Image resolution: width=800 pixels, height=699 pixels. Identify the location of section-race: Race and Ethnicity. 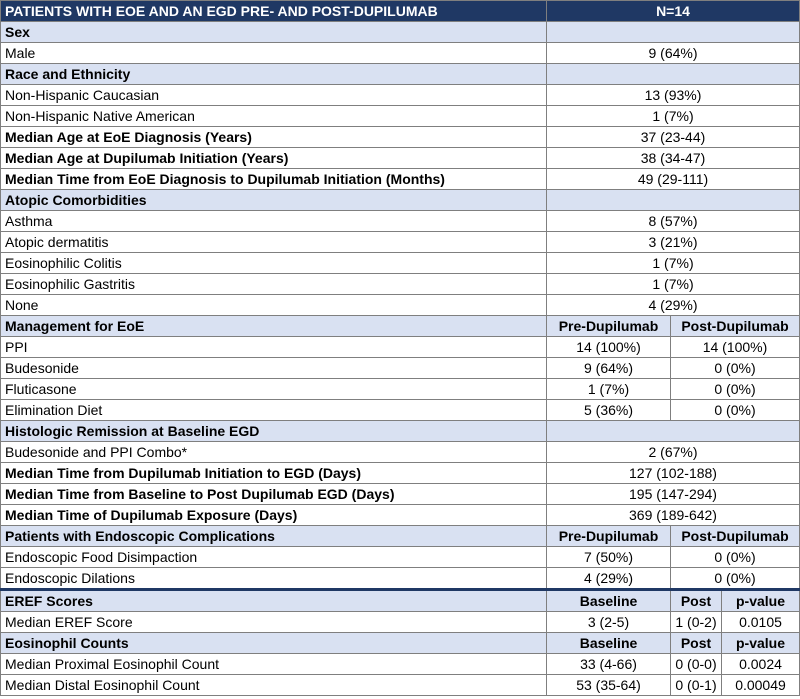
(400, 74).